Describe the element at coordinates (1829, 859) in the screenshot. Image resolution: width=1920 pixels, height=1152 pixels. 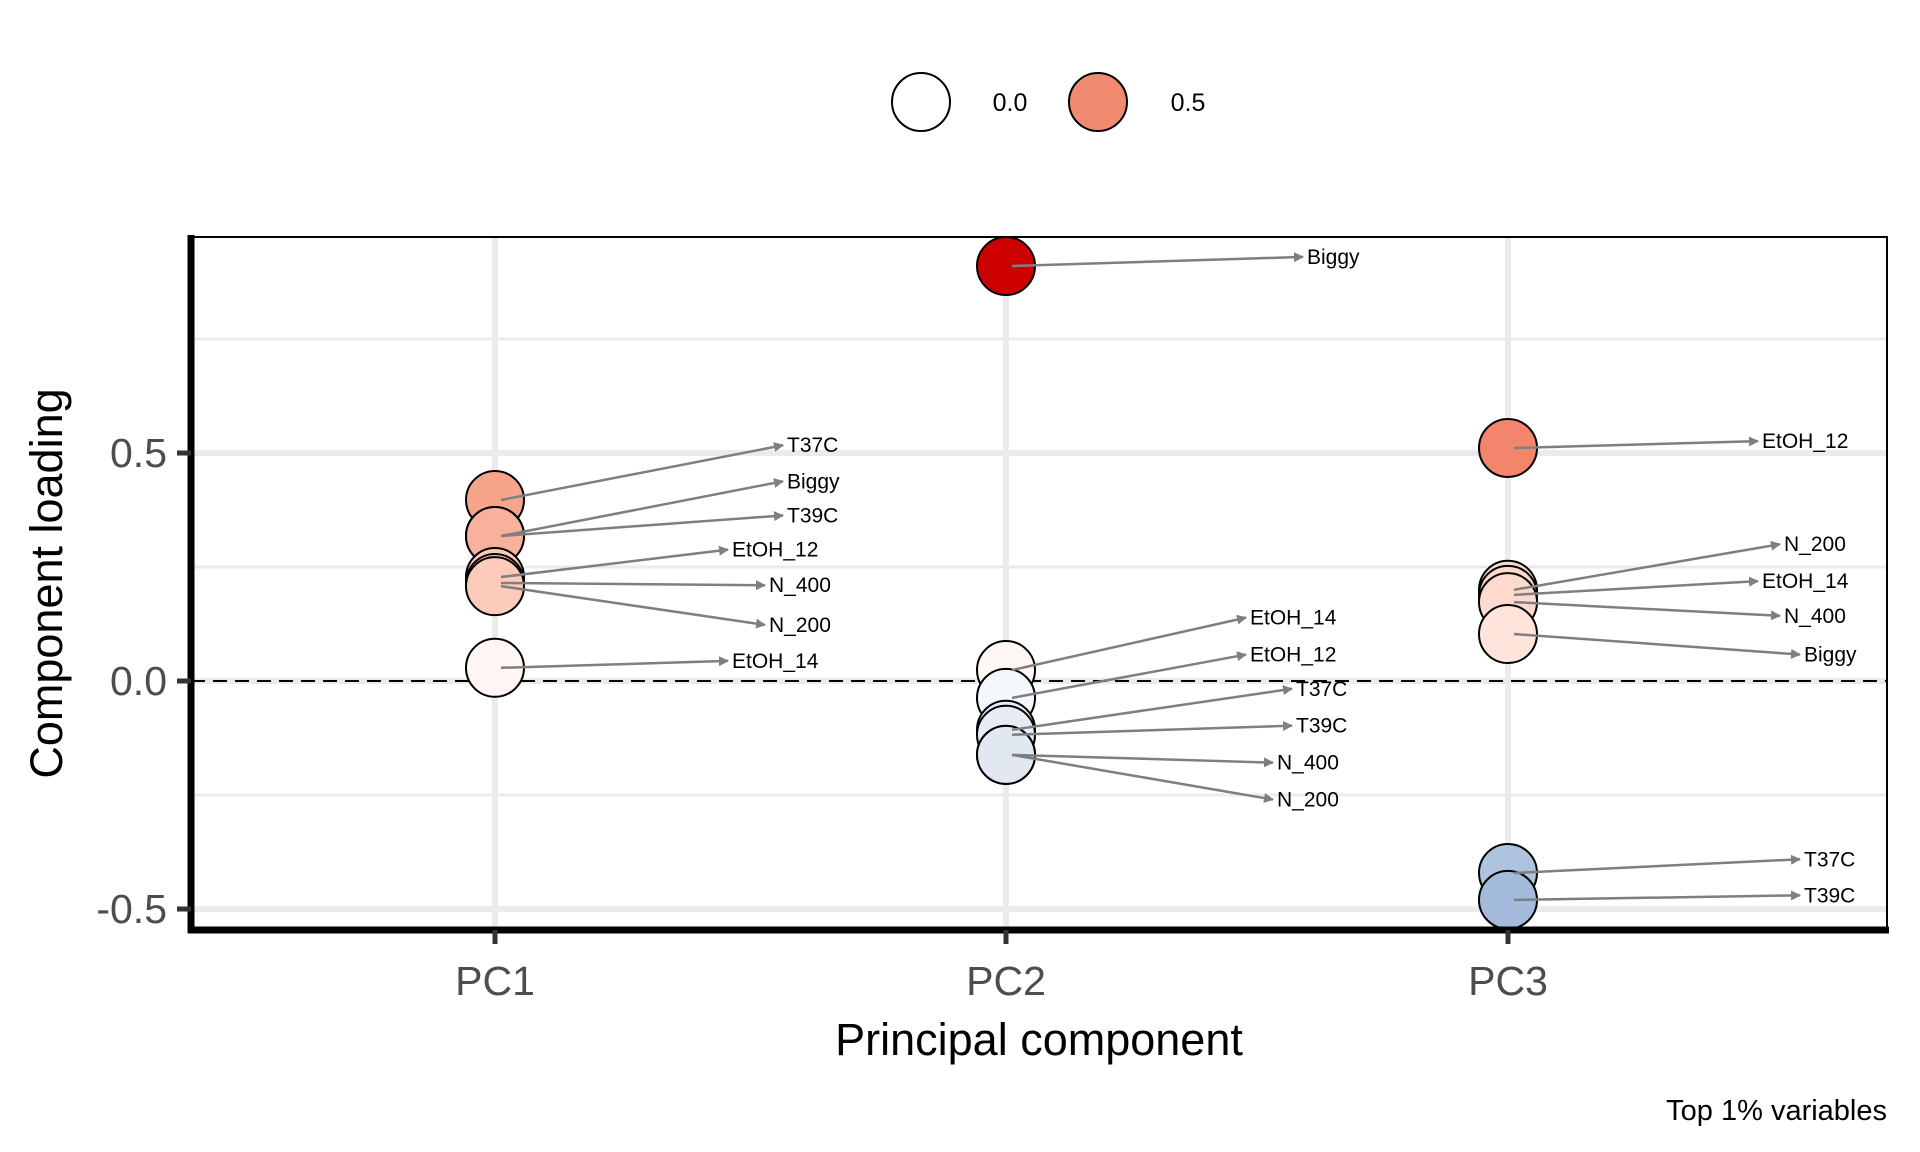
I see `point-label-pc3-t37c: T37C` at that location.